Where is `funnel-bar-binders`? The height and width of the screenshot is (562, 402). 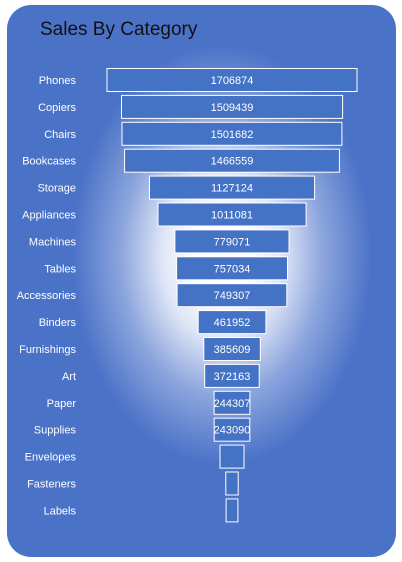 funnel-bar-binders is located at coordinates (232, 322).